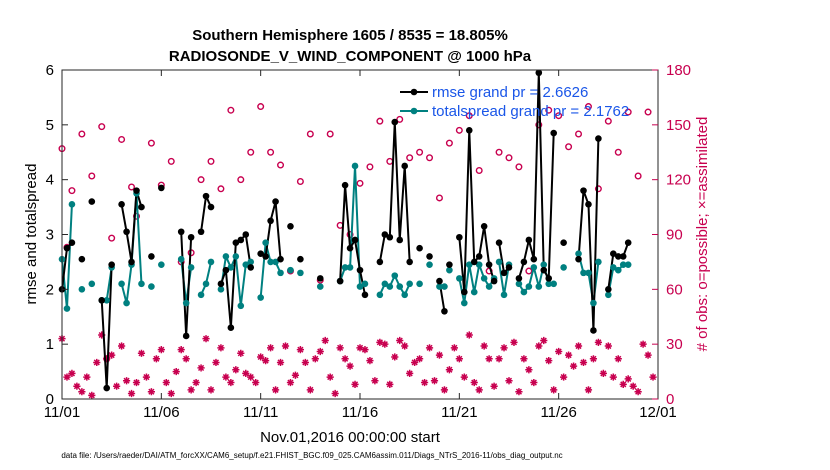 Image resolution: width=830 pixels, height=470 pixels. I want to click on y2-tick-label: 60, so click(674, 289).